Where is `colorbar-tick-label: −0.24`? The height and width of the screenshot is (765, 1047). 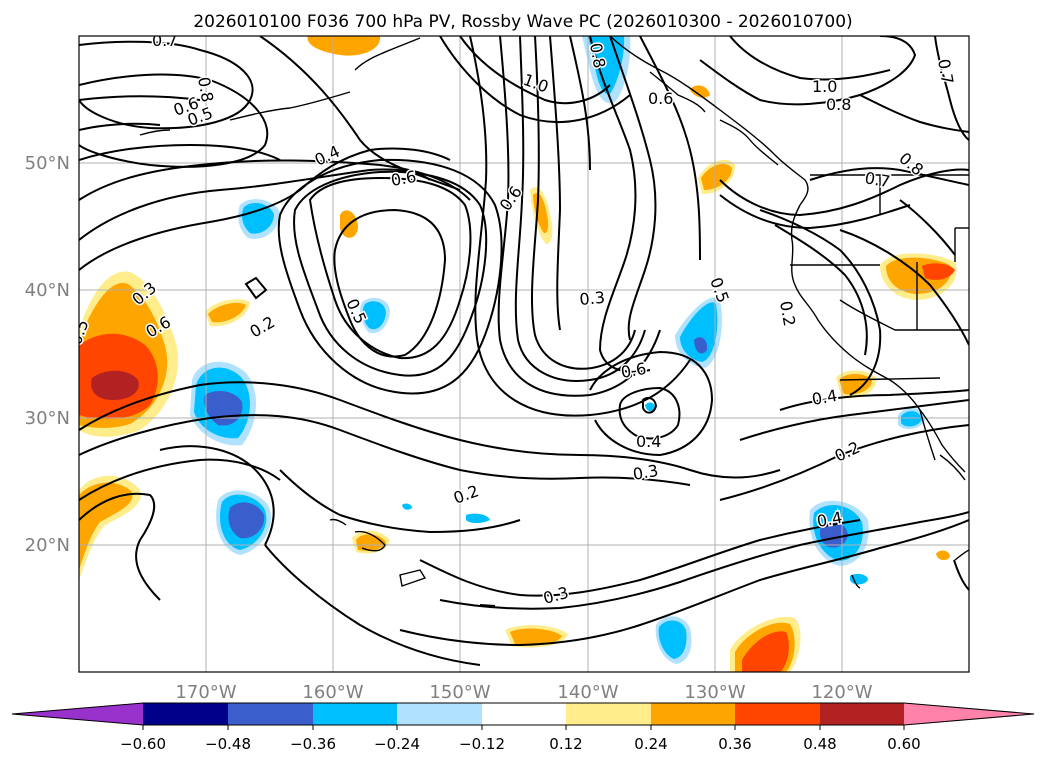 colorbar-tick-label: −0.24 is located at coordinates (397, 744).